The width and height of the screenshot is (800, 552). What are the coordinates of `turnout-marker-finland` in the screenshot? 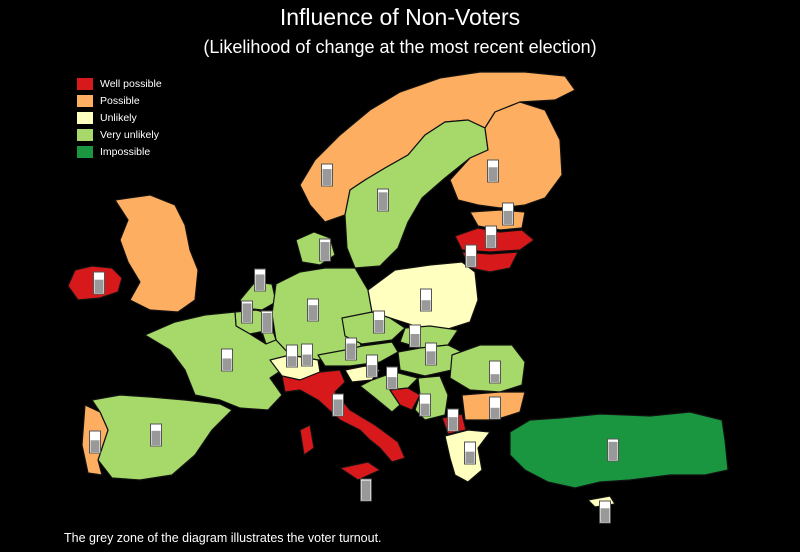 It's located at (493, 171).